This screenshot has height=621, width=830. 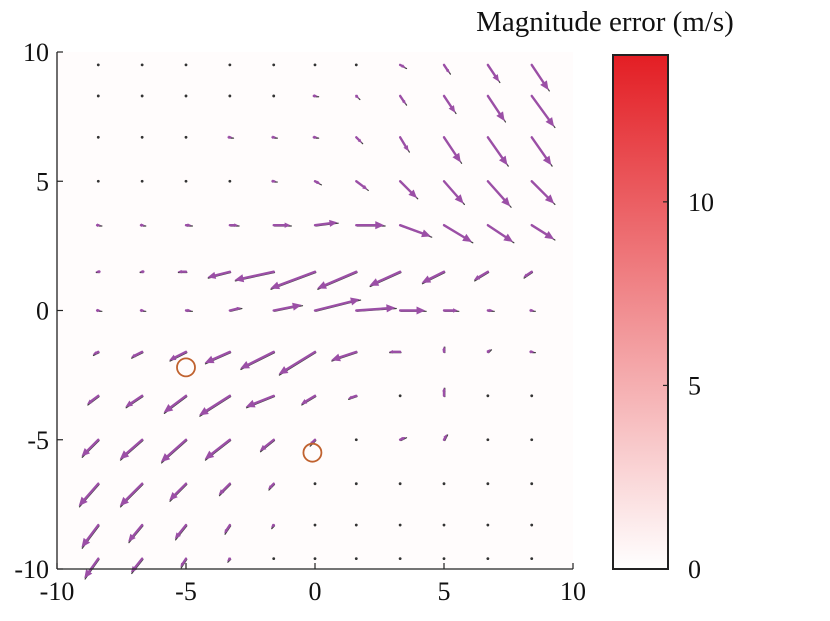 What do you see at coordinates (186, 591) in the screenshot?
I see `x-tick-label: -5` at bounding box center [186, 591].